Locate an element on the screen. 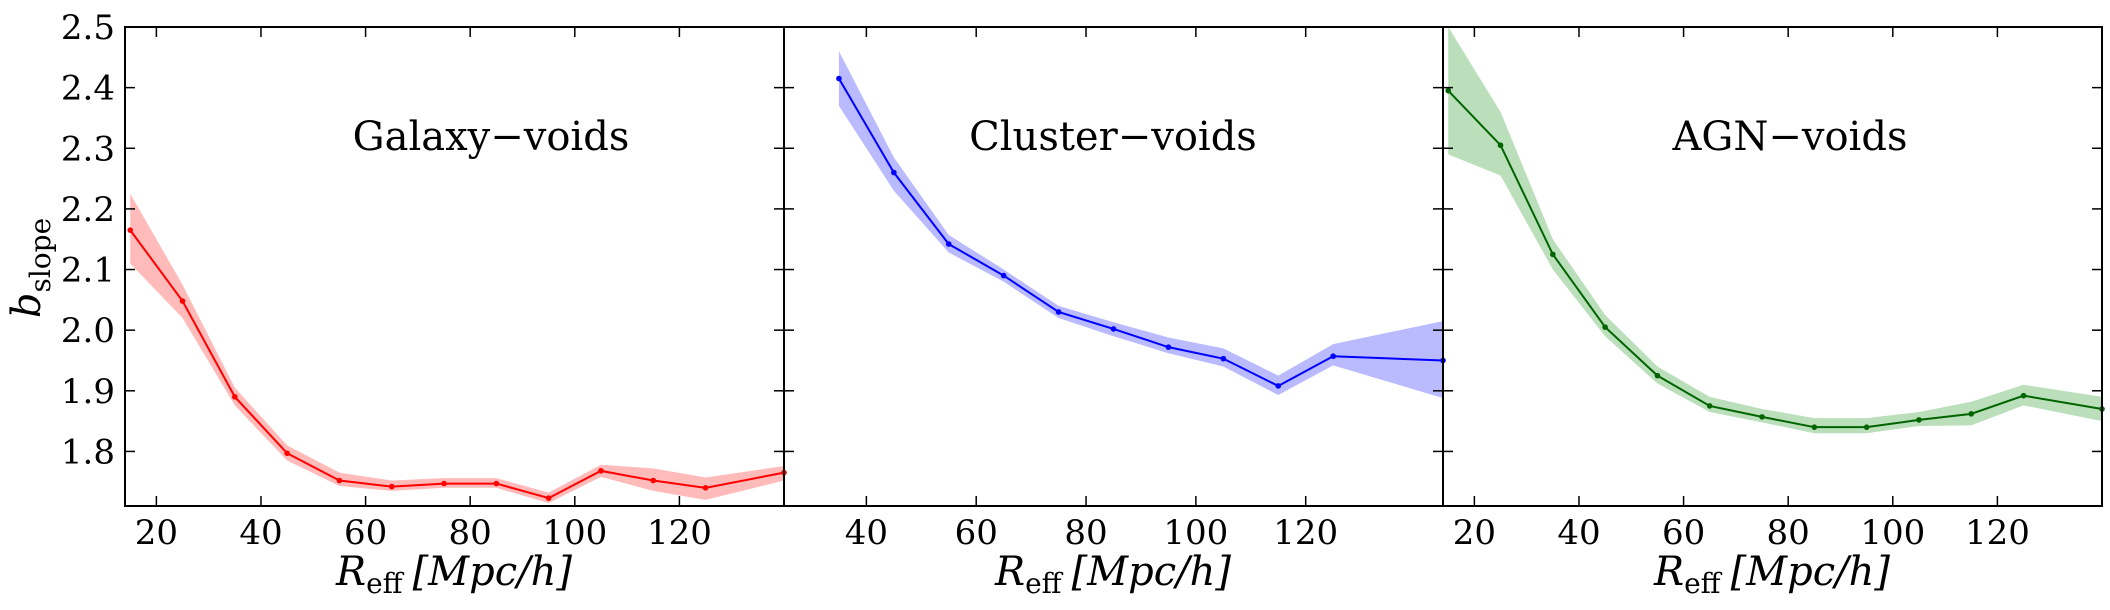 Image resolution: width=2110 pixels, height=610 pixels. y-tick-label: 1.9 is located at coordinates (88, 392).